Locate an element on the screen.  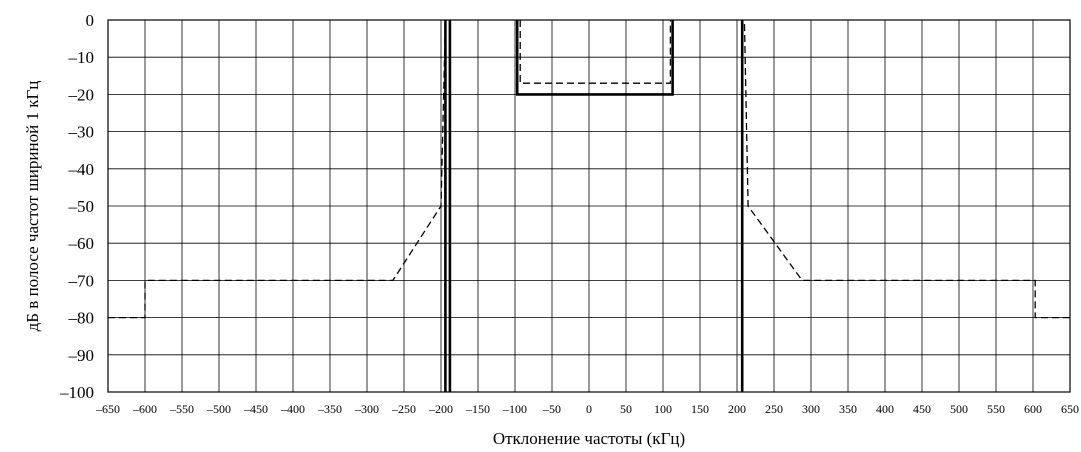
y-tick-label: –20 is located at coordinates (81, 94).